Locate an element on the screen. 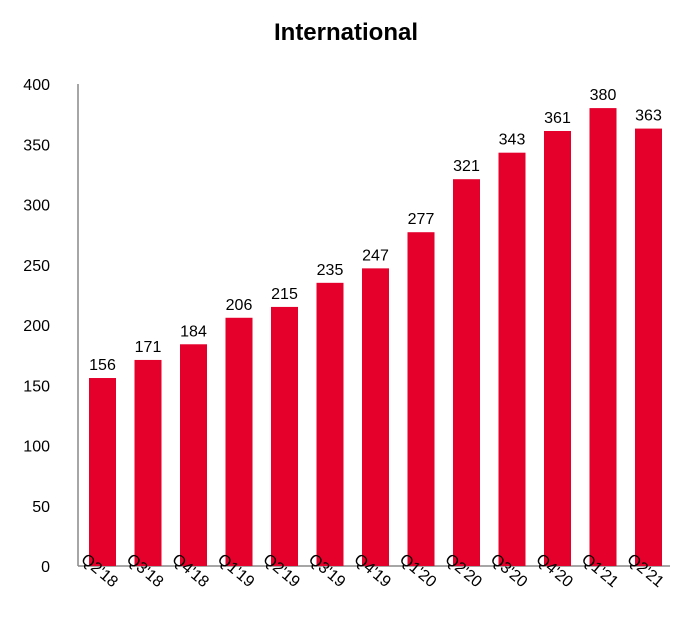 The image size is (692, 640). data-label: 247 is located at coordinates (375, 255).